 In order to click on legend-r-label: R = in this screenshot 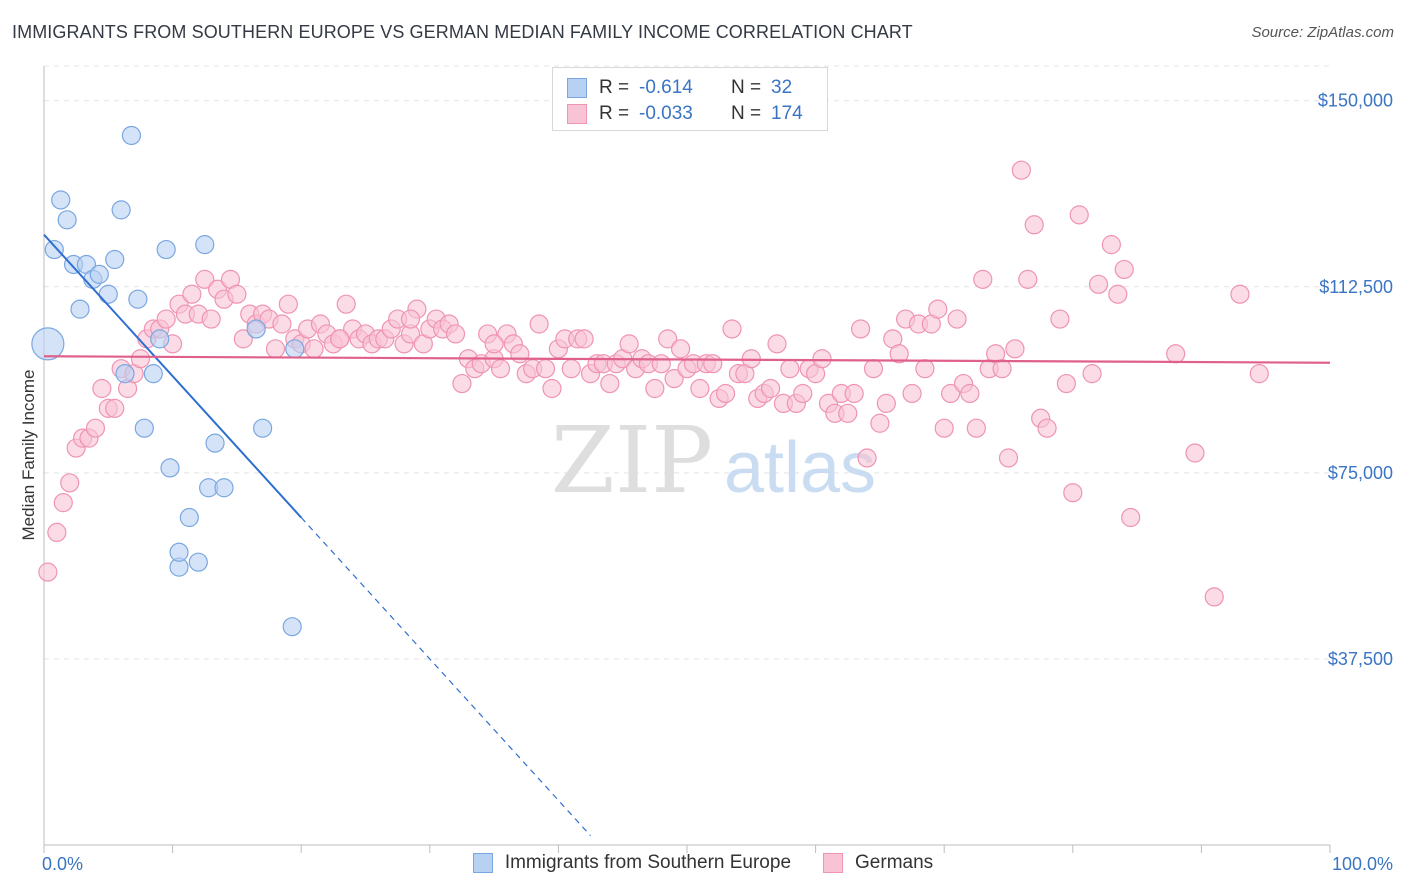, I will do `click(614, 113)`.